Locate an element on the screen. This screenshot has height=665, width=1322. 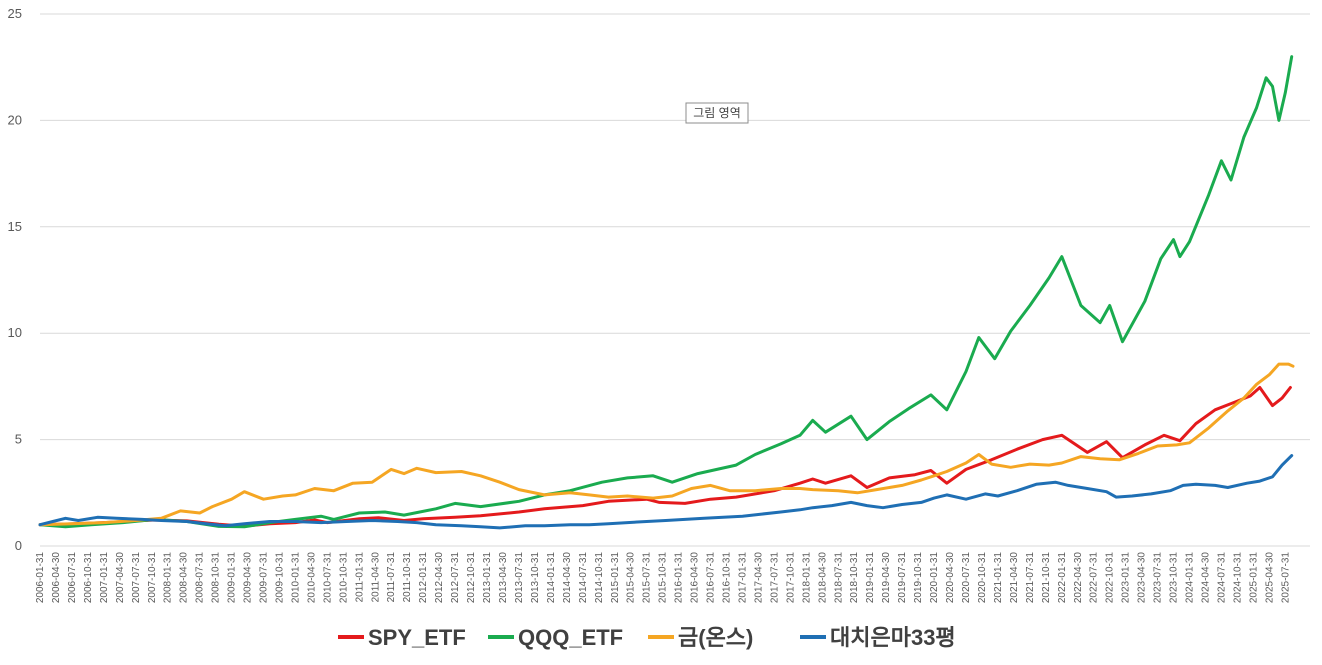
x-tick-label: 2014-07-31 is located at coordinates (583, 578).